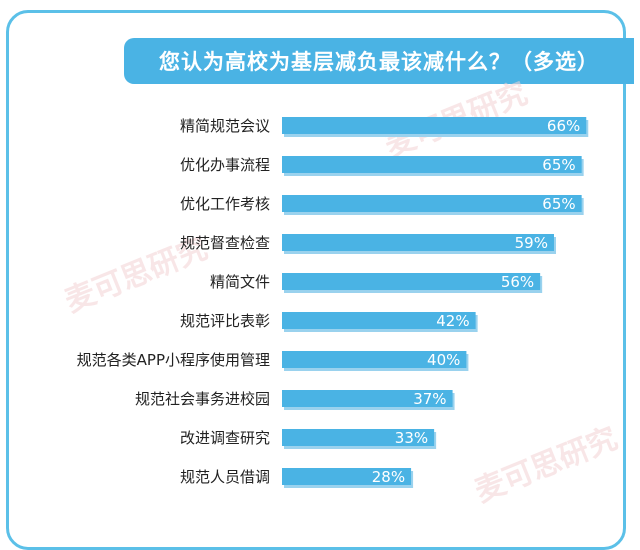 The width and height of the screenshot is (640, 550). What do you see at coordinates (452, 321) in the screenshot?
I see `value-label: 42%` at bounding box center [452, 321].